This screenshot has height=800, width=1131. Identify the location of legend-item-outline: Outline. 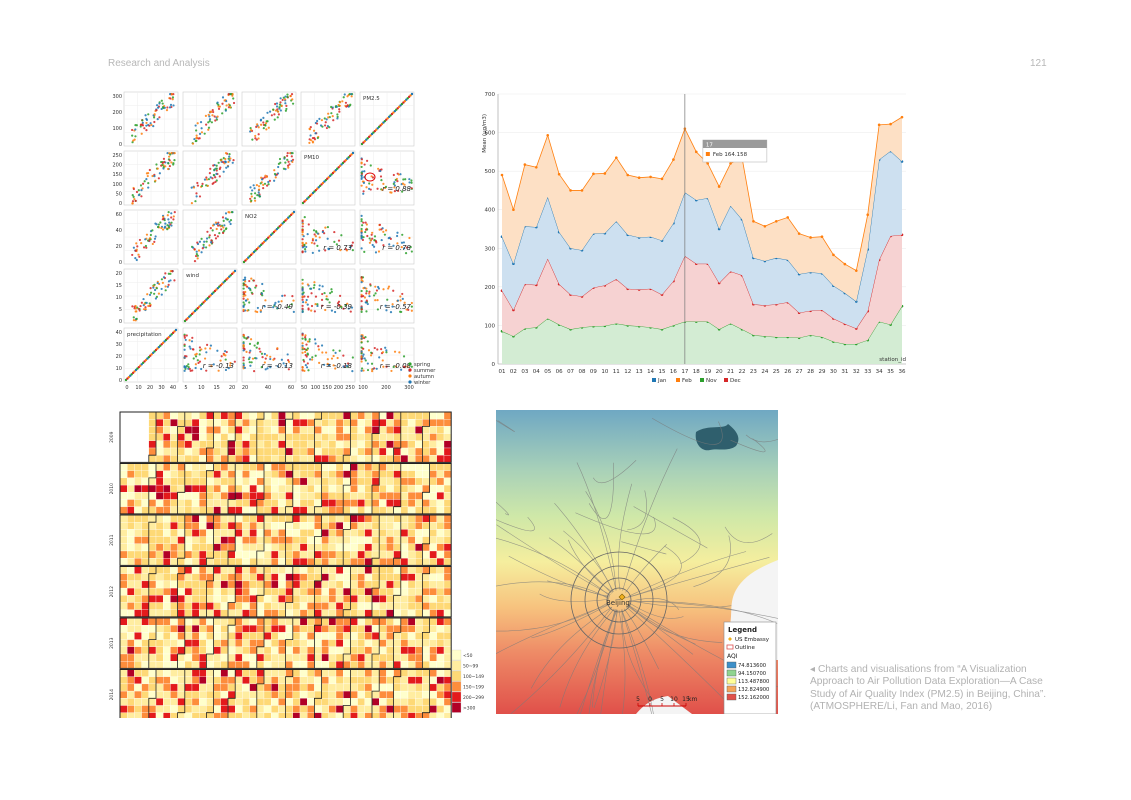
(745, 648).